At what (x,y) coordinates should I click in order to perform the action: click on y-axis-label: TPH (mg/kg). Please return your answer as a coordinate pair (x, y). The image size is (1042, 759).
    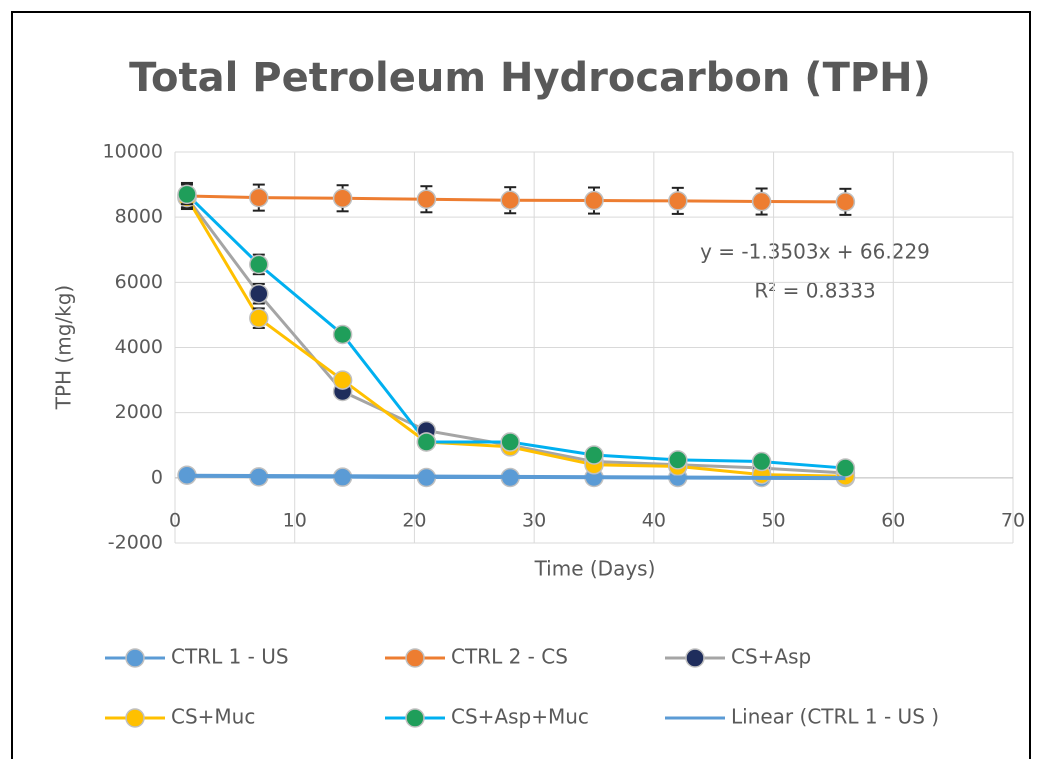
    Looking at the image, I should click on (64, 347).